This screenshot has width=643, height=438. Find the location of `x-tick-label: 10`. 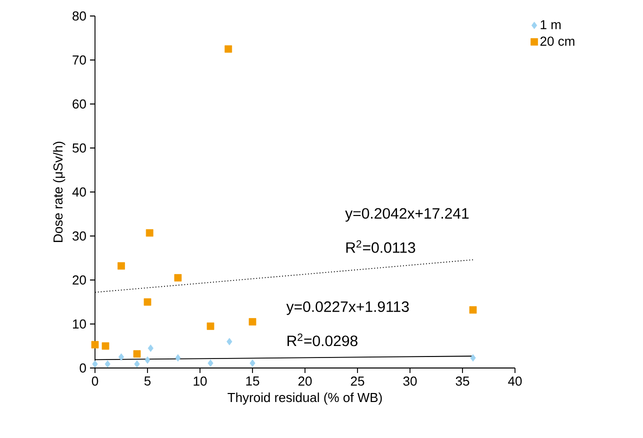

x-tick-label: 10 is located at coordinates (200, 381).